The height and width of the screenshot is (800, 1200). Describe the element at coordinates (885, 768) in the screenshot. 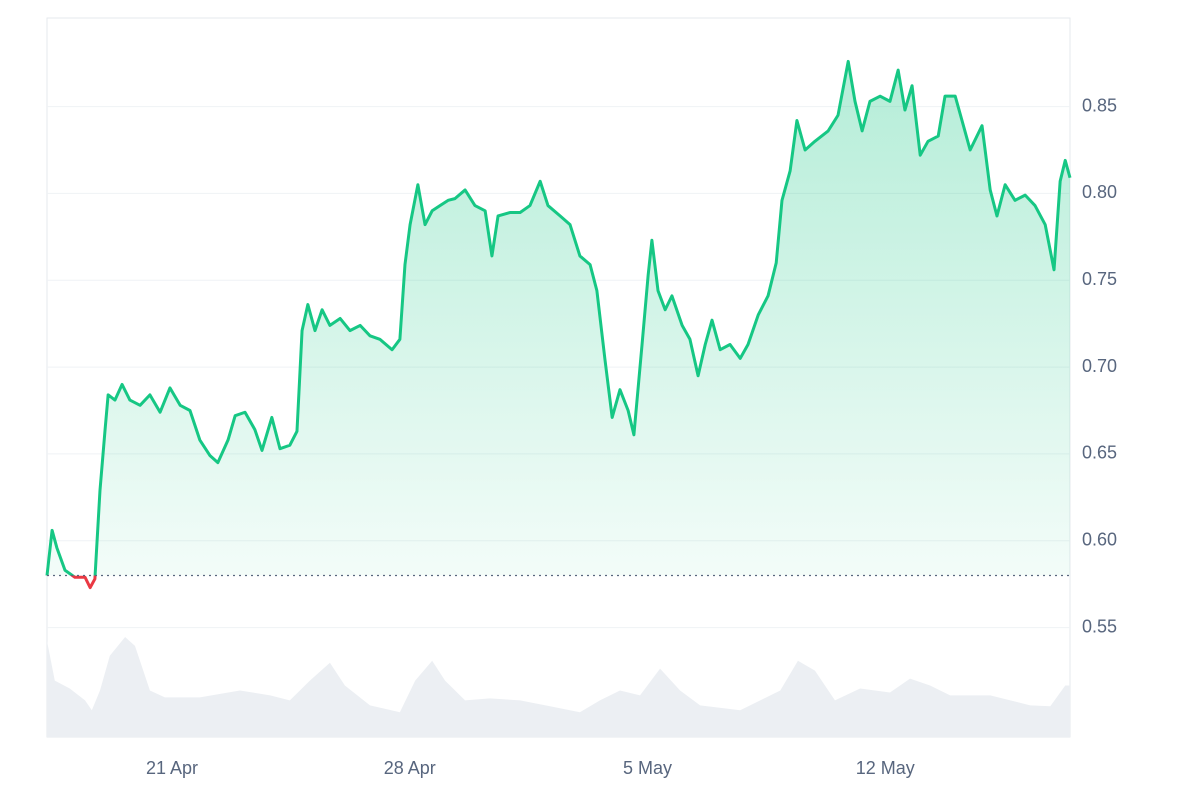

I see `x-tick-label: 12 May` at that location.